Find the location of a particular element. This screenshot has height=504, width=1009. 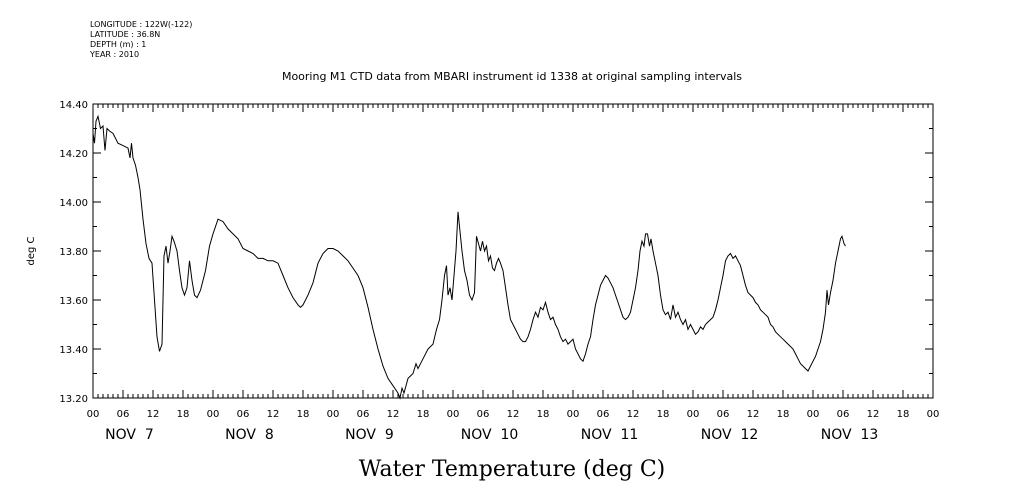

year-label: YEAR : 2010 is located at coordinates (115, 54).